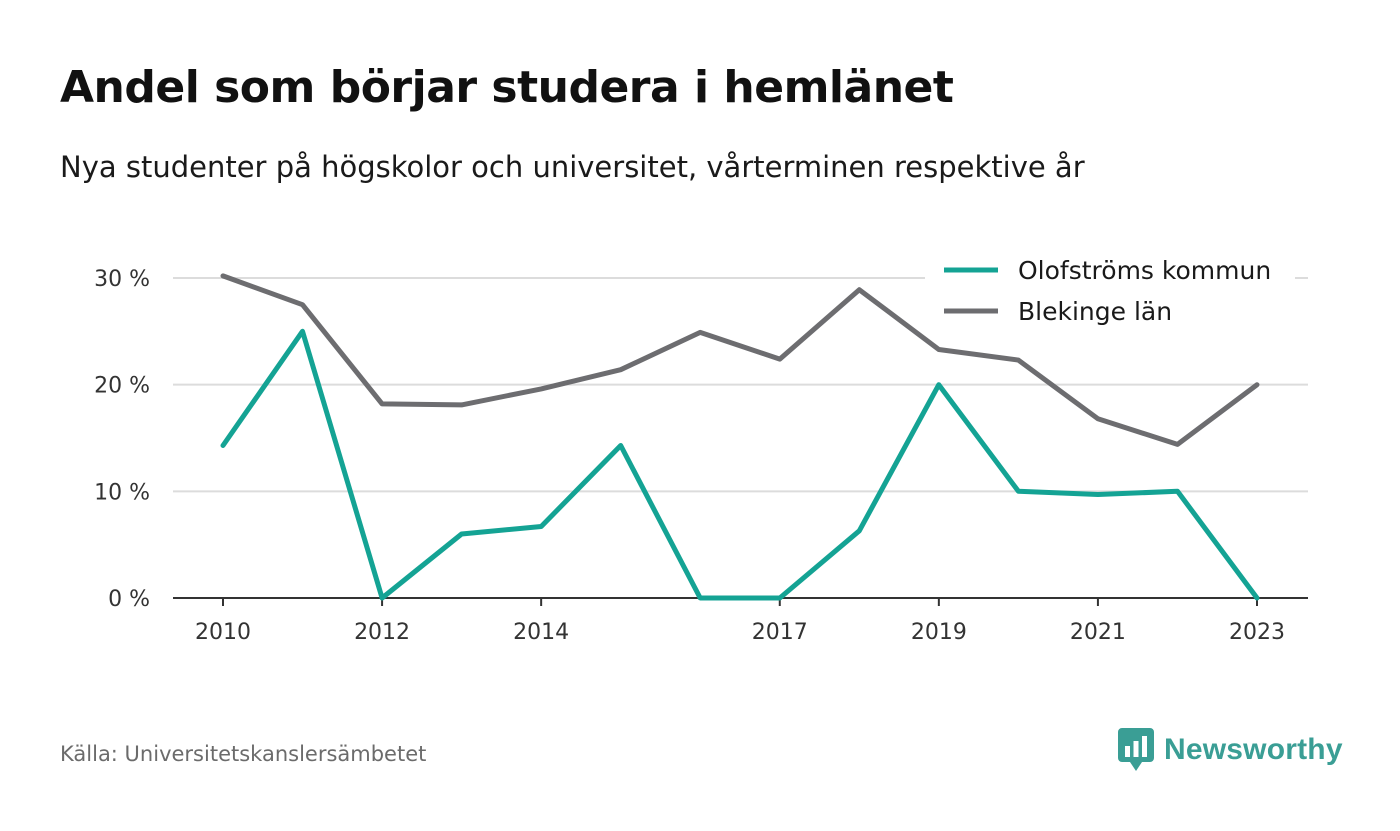 The height and width of the screenshot is (831, 1400). I want to click on chart-title: Andel som börjar studera i hemlänet, so click(507, 87).